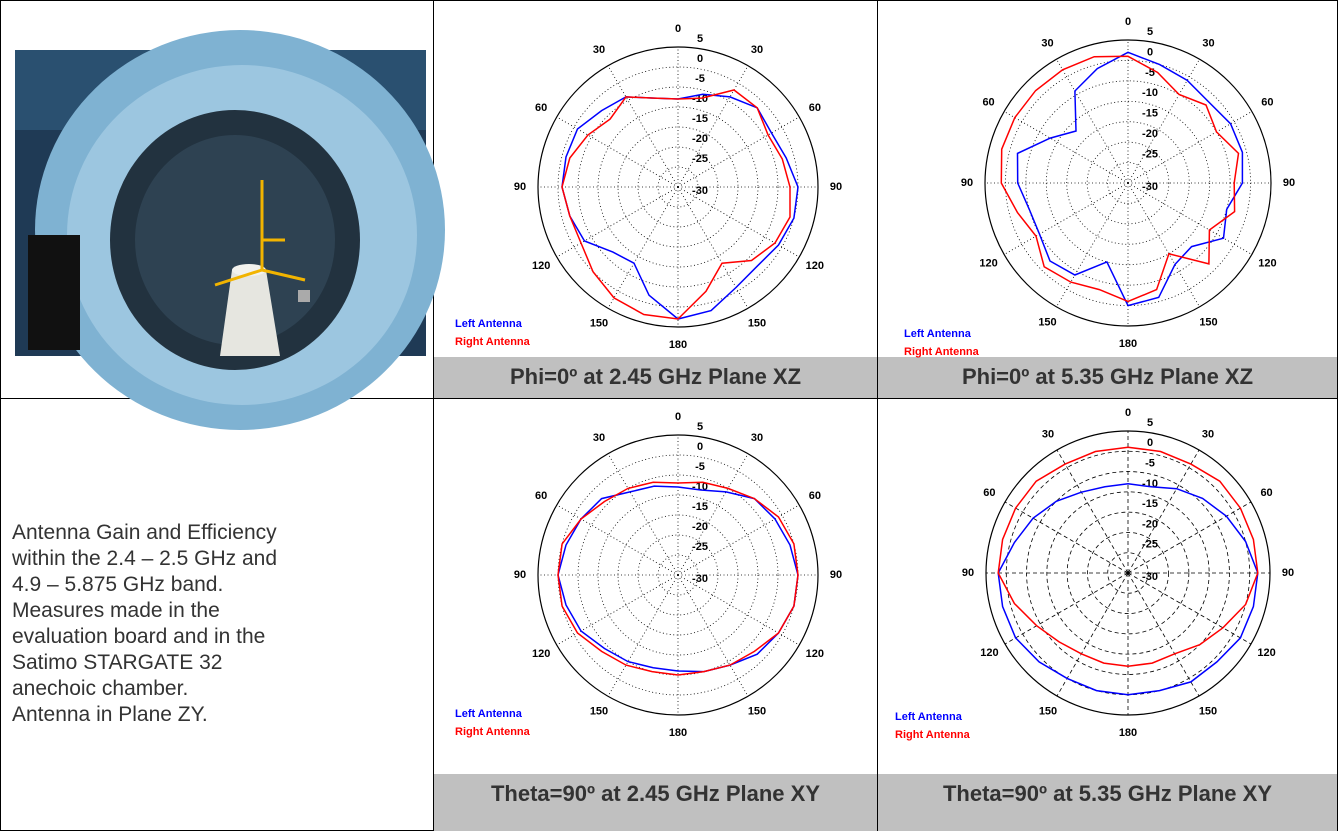  I want to click on description-line: anechoic chamber., so click(100, 688).